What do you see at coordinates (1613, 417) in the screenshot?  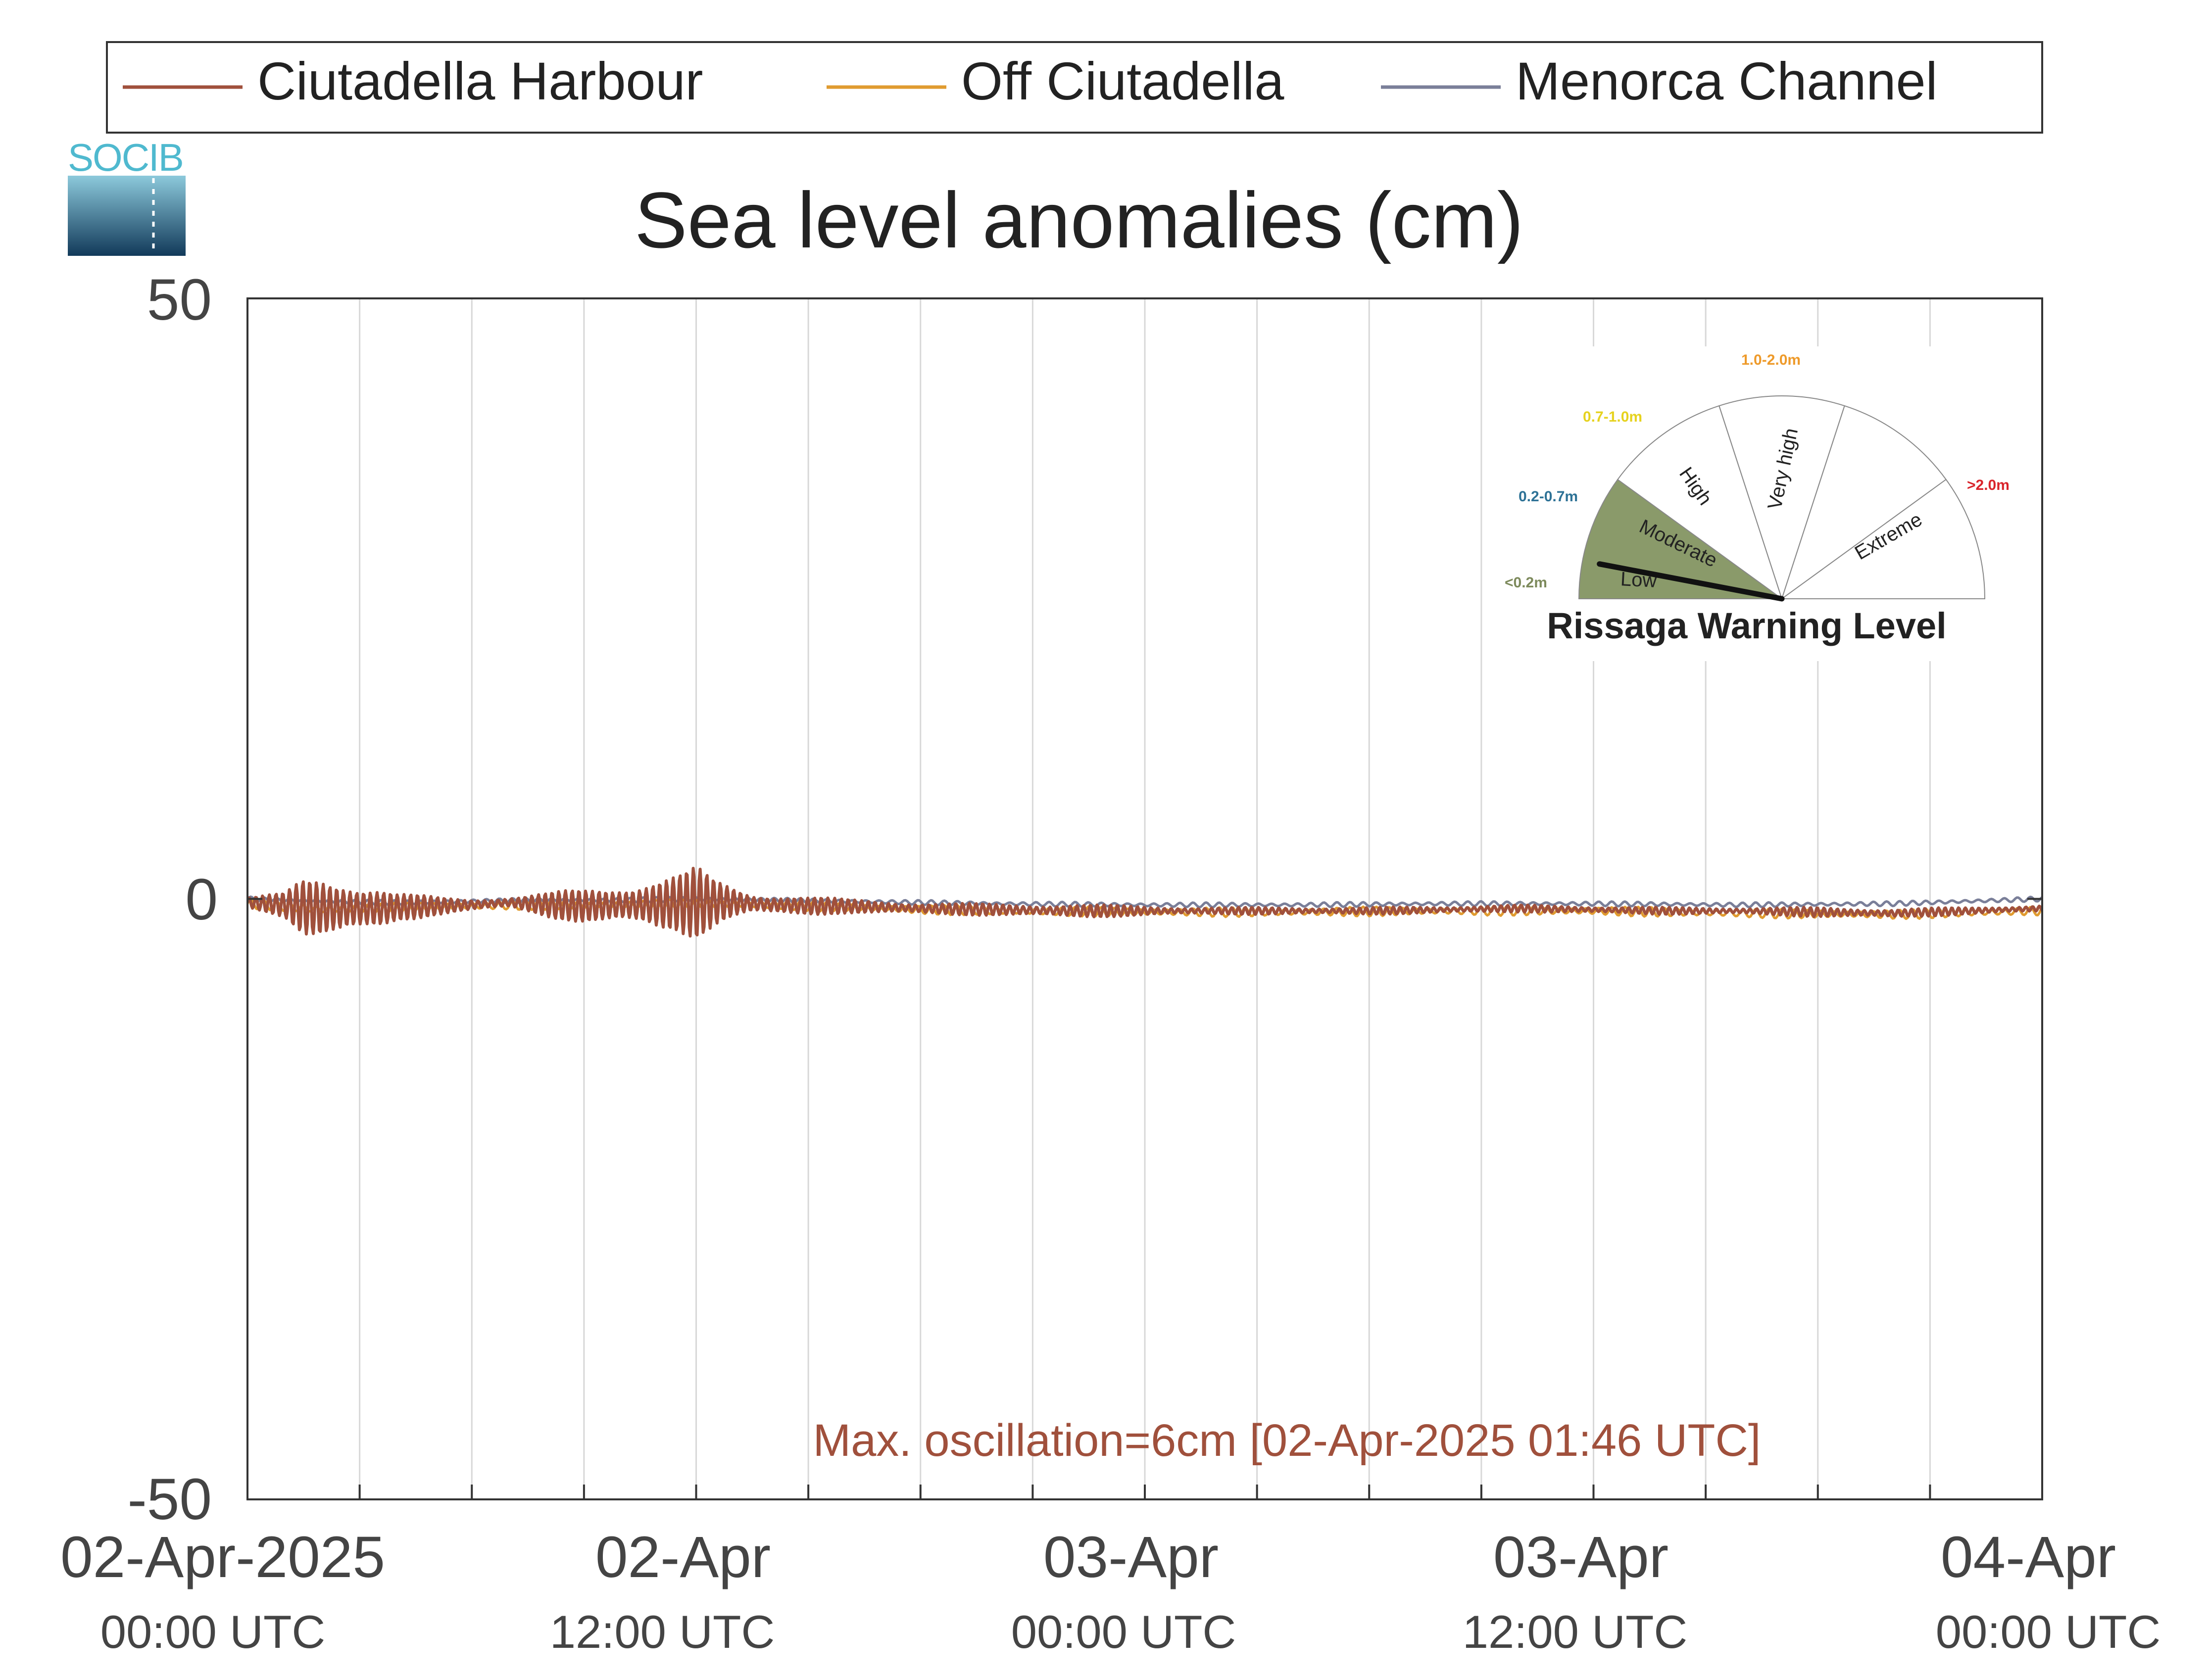 I see `gauge-range-high: 0.7-1.0m` at bounding box center [1613, 417].